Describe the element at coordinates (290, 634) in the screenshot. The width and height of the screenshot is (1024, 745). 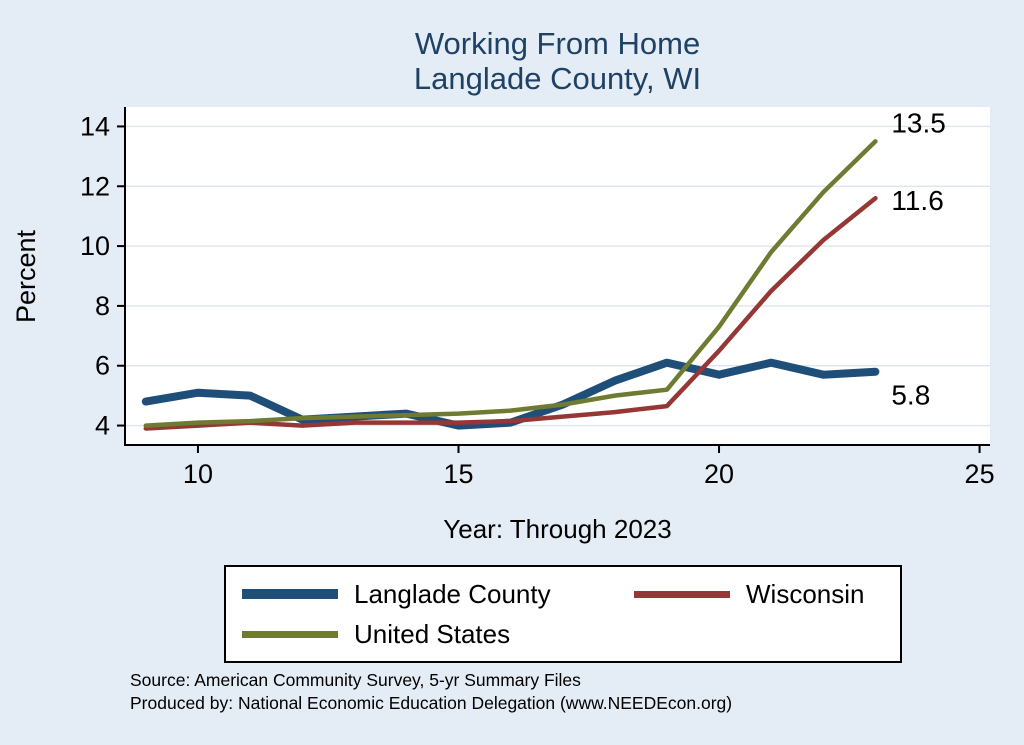
I see `legend-swatch-united-states` at that location.